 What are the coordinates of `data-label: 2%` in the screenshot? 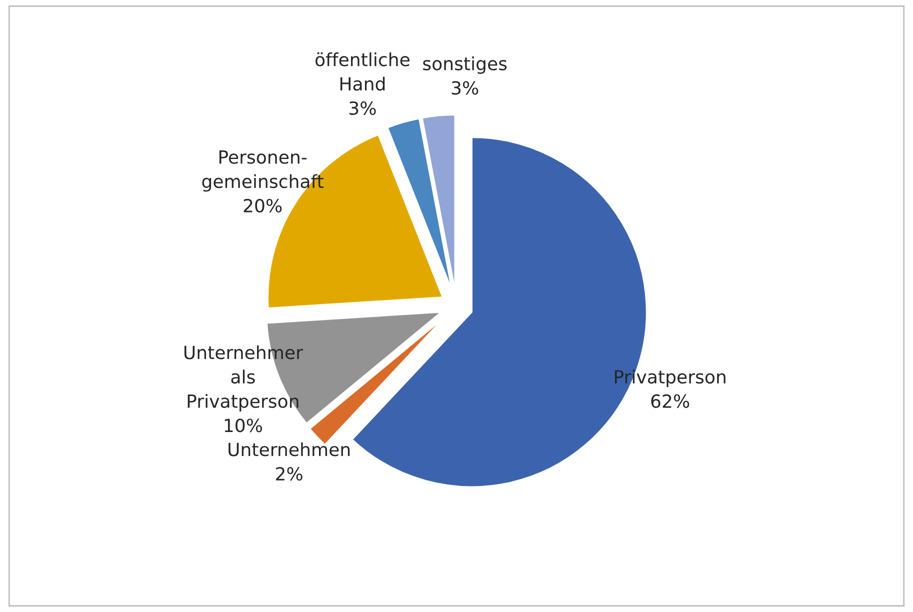 It's located at (289, 473).